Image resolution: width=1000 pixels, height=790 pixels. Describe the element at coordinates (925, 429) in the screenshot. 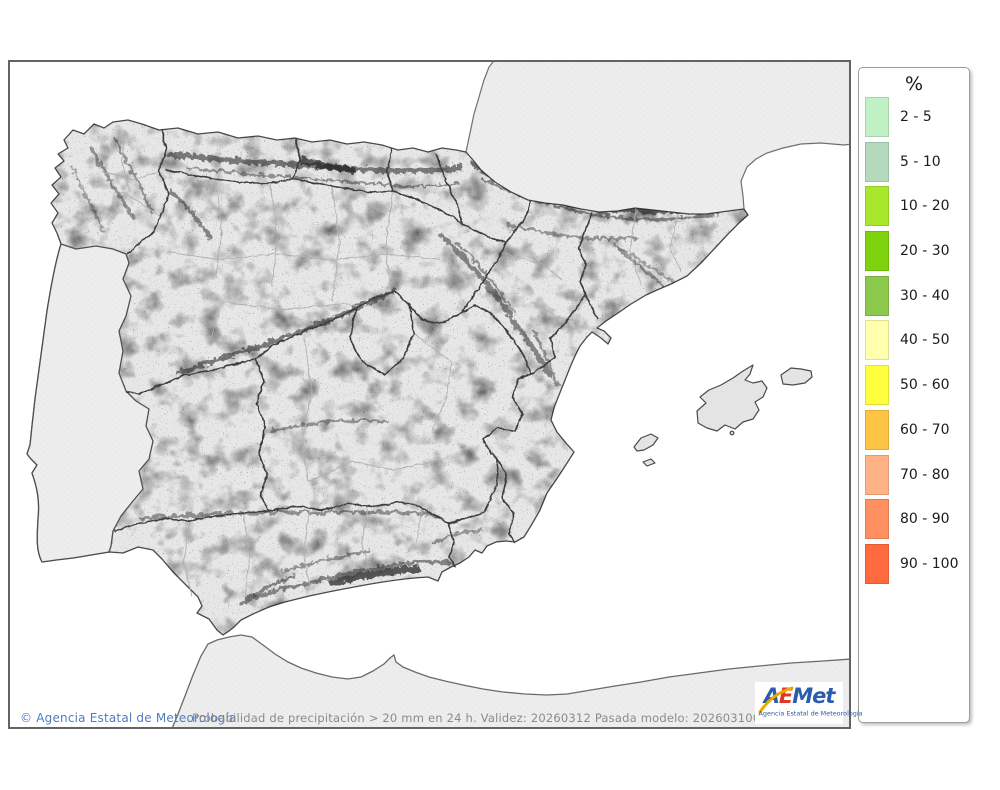

I see `legend-range-label: 60 - 70` at that location.